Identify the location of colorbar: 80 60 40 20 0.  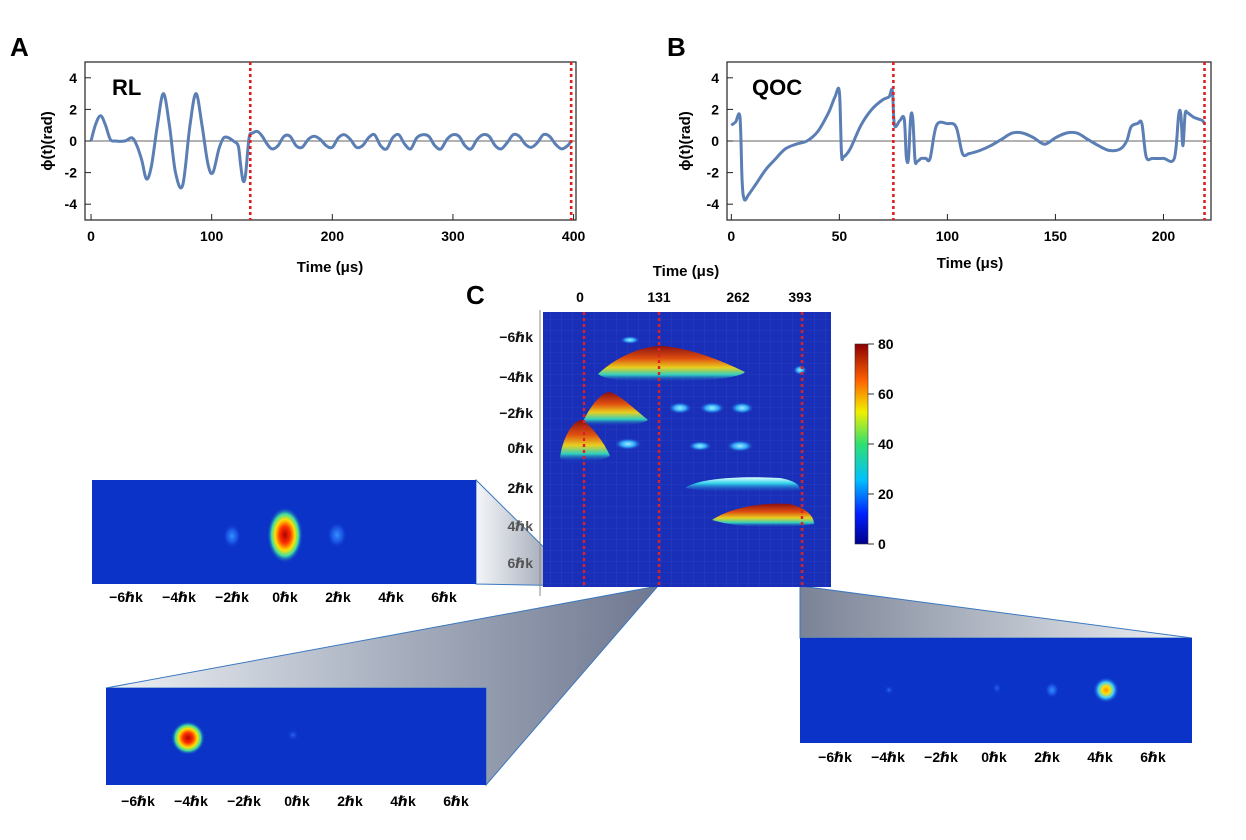
(874, 444).